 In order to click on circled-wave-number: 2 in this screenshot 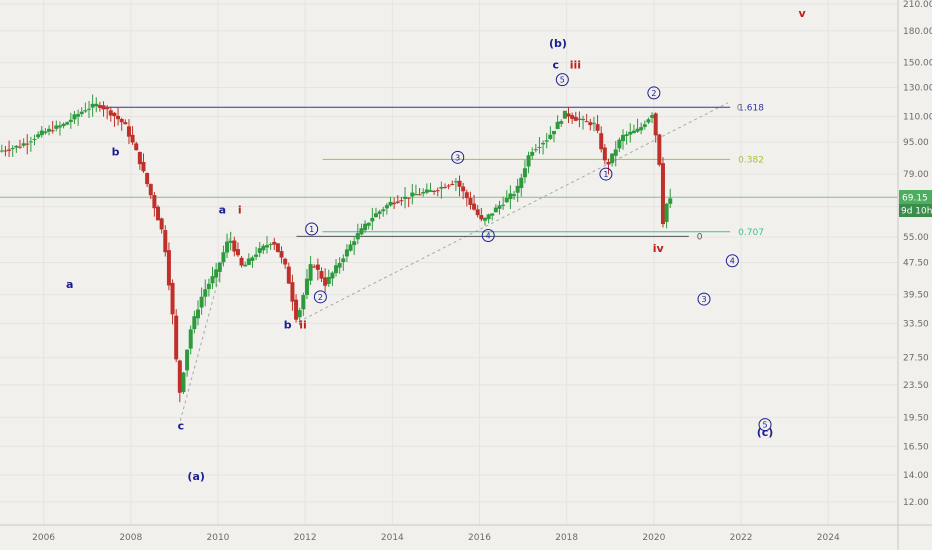, I will do `click(653, 93)`.